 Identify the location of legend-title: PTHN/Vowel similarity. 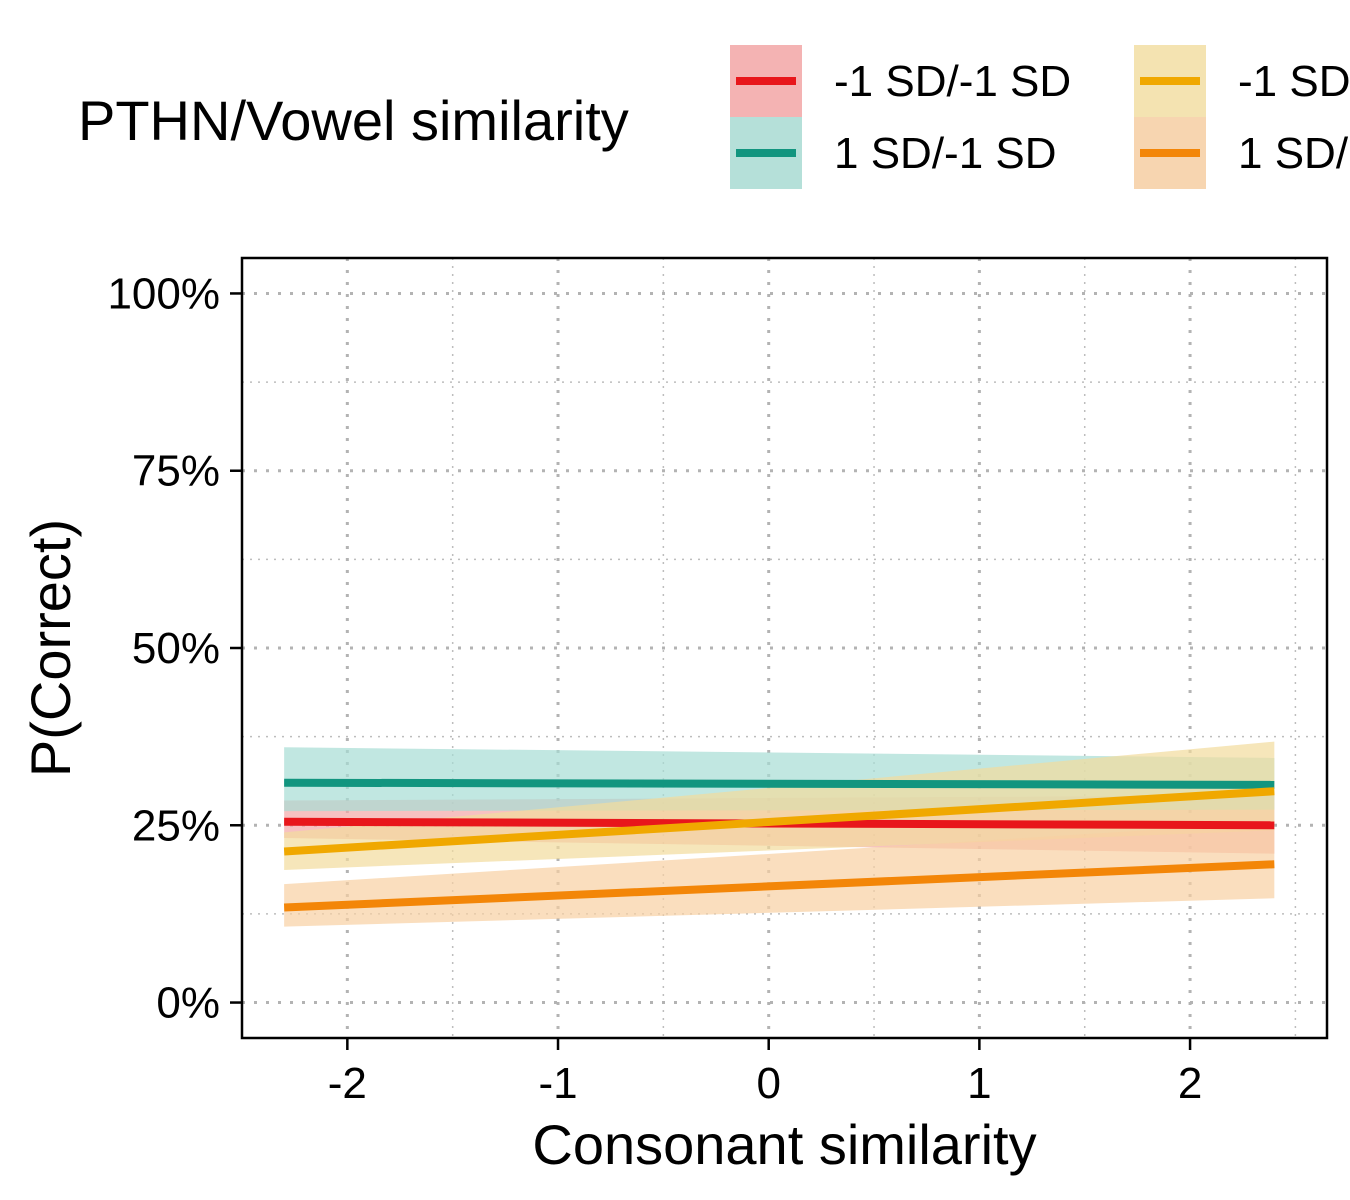
(353, 120).